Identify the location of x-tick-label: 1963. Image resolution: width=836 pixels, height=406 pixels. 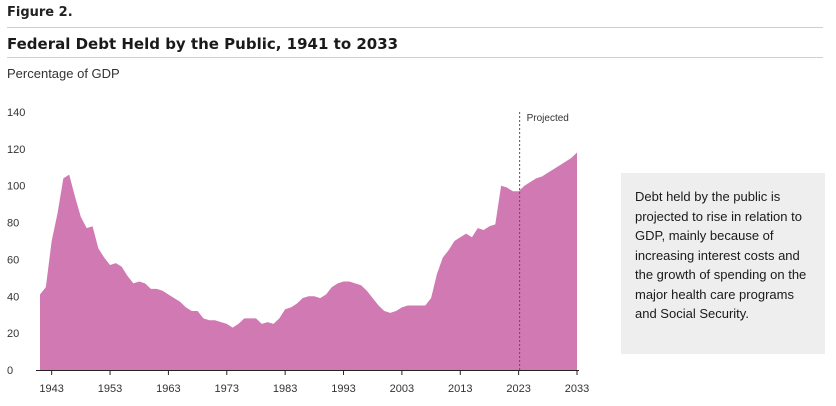
(168, 389).